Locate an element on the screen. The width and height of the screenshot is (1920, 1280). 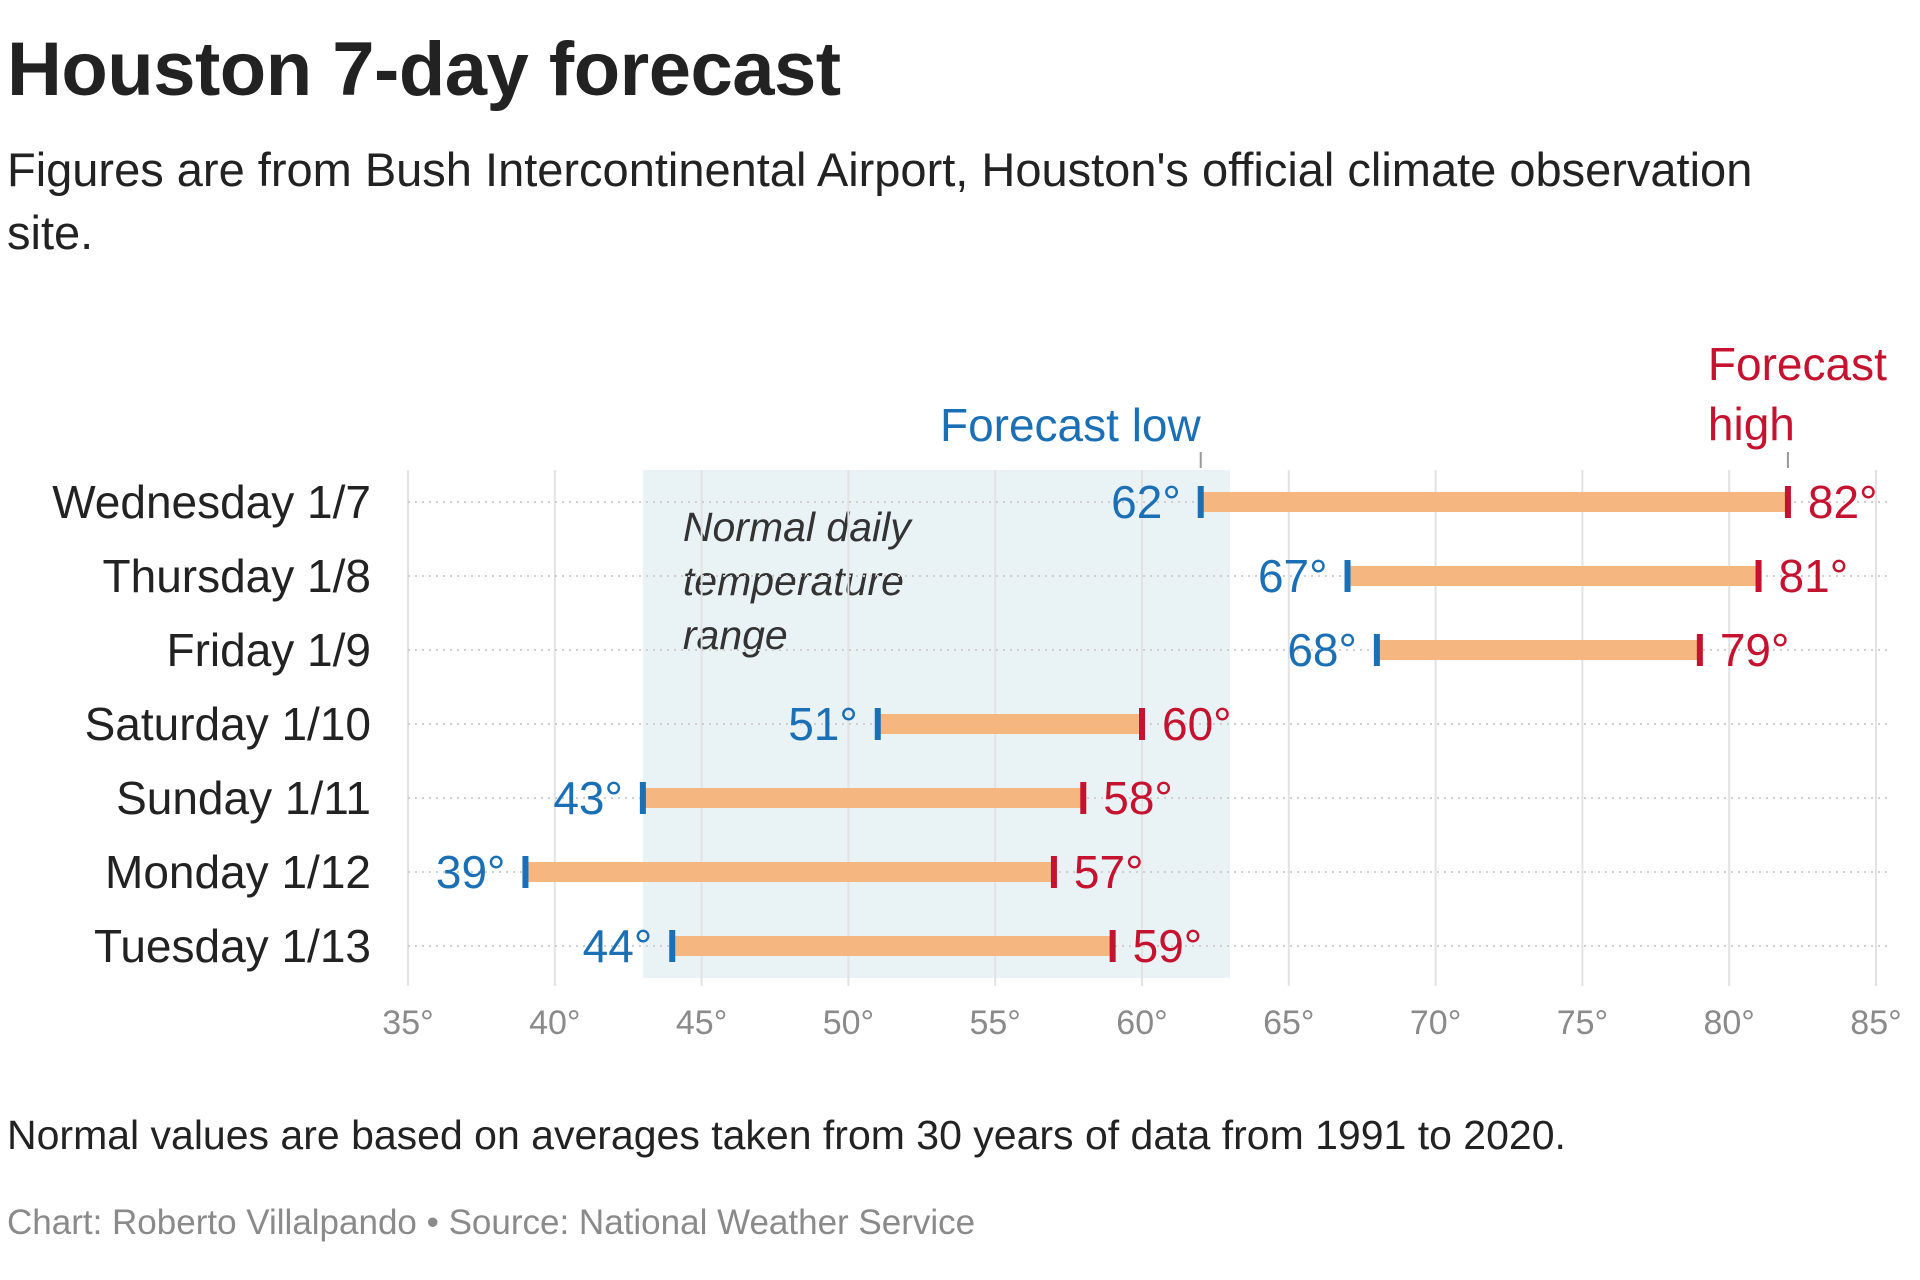
high-value-label: 57° is located at coordinates (1109, 872).